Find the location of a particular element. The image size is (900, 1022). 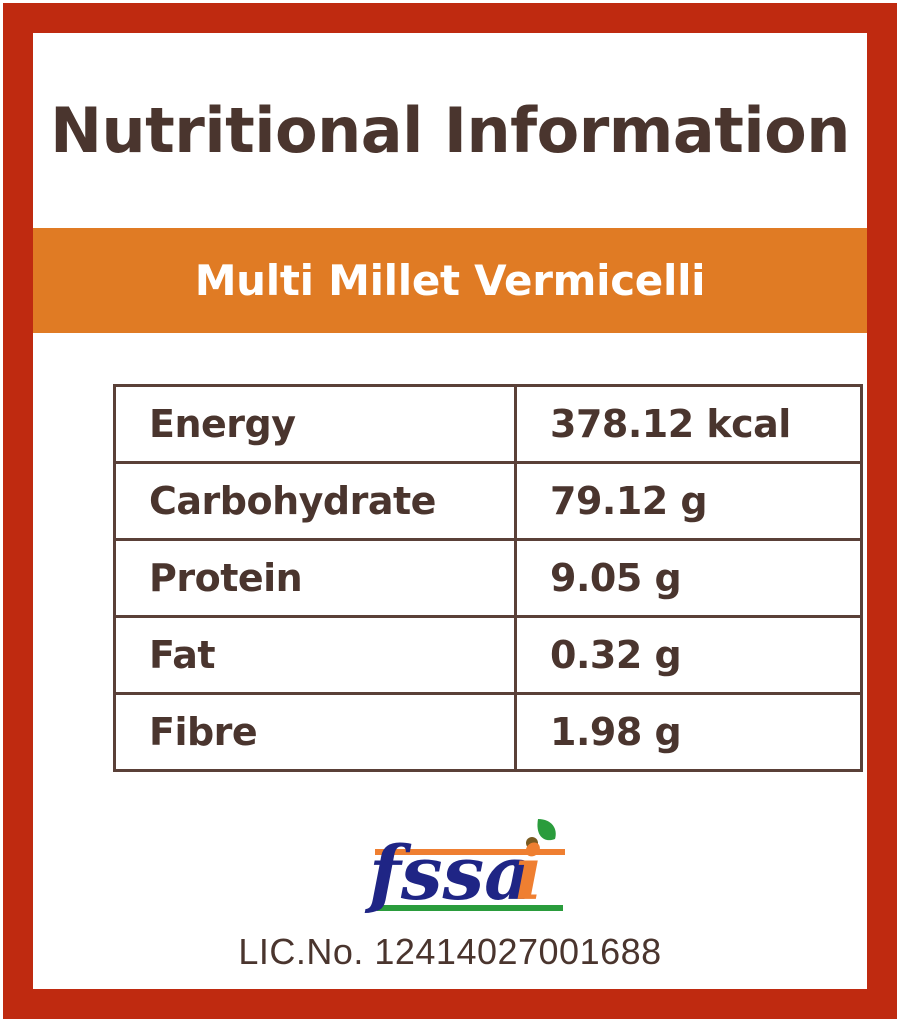

nutrient-name: Carbohydrate is located at coordinates (315, 501).